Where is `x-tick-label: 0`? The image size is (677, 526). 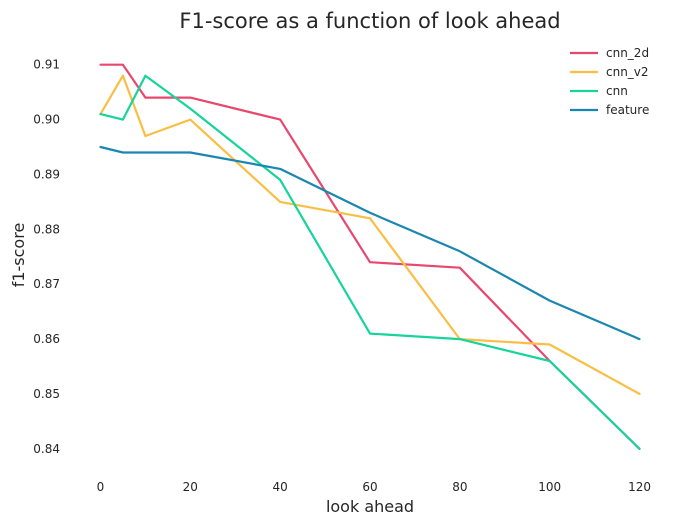
x-tick-label: 0 is located at coordinates (101, 487).